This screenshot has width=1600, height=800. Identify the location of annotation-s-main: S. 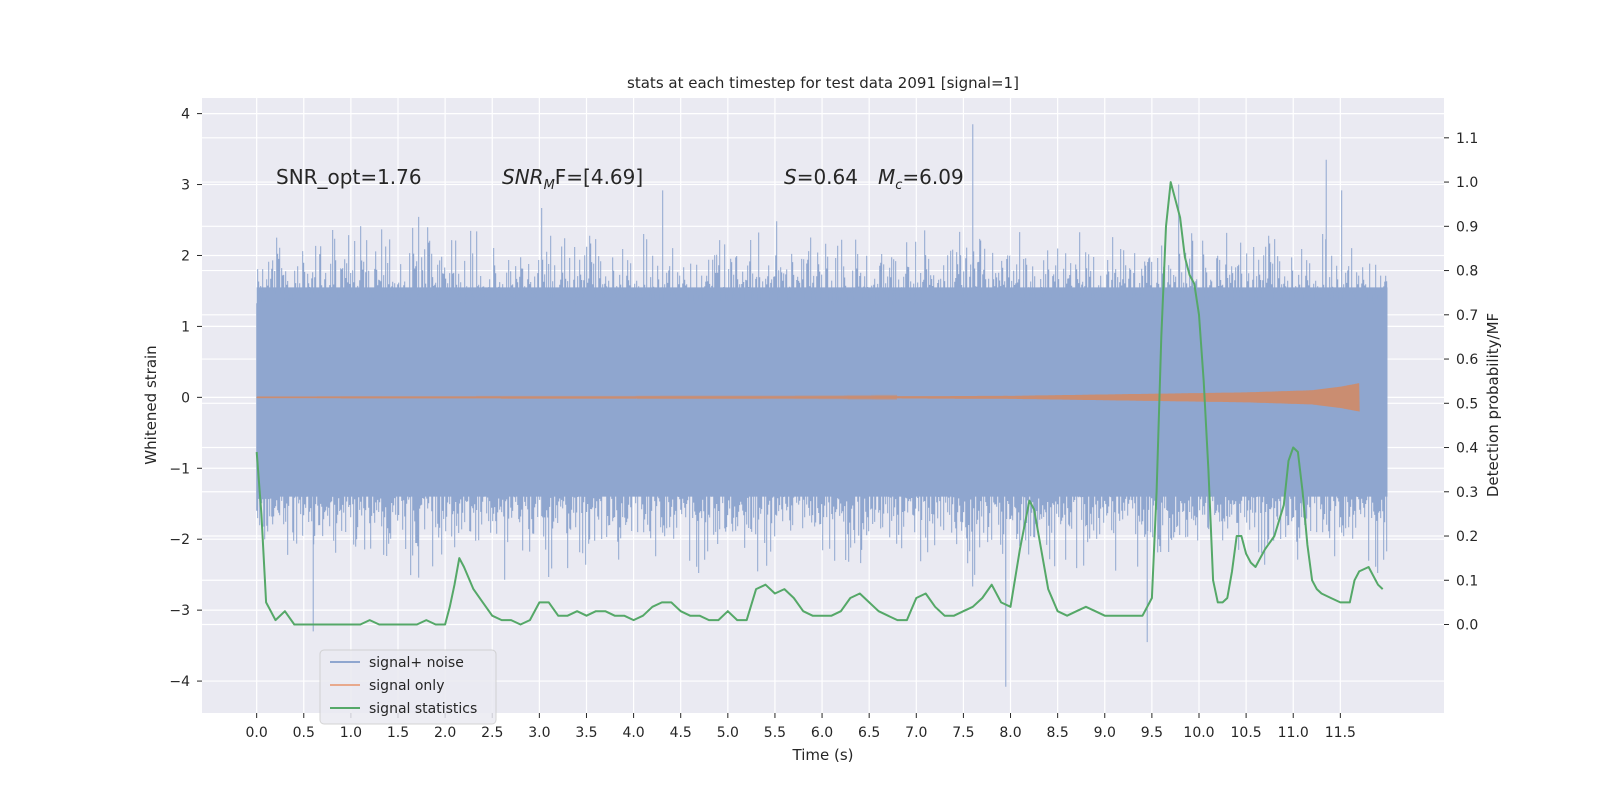
(790, 177).